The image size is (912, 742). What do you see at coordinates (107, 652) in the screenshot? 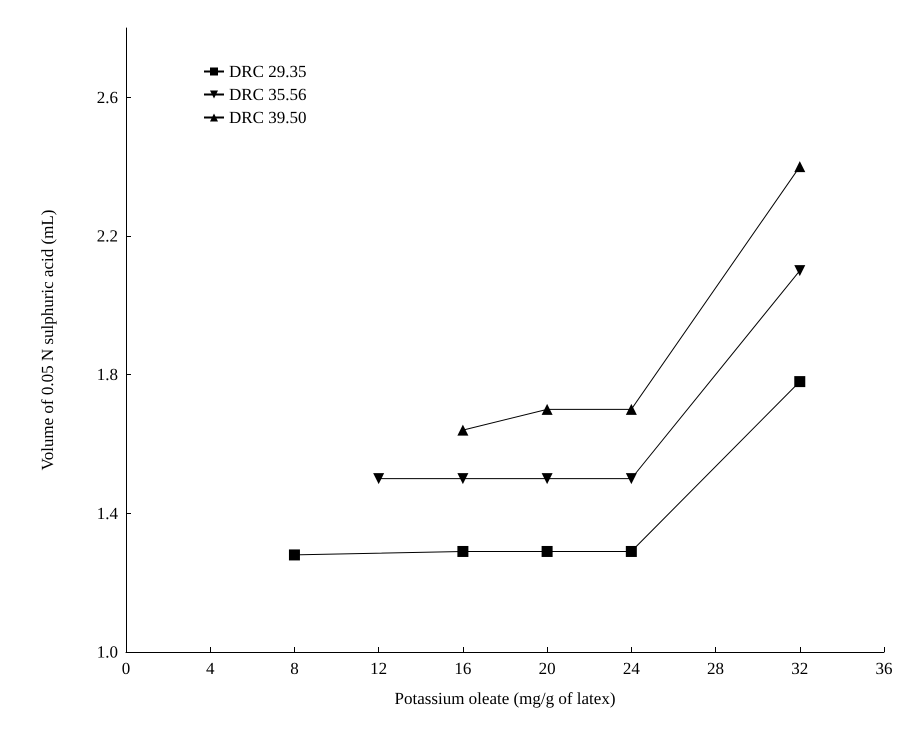
I see `y-tick-label: 1.0` at bounding box center [107, 652].